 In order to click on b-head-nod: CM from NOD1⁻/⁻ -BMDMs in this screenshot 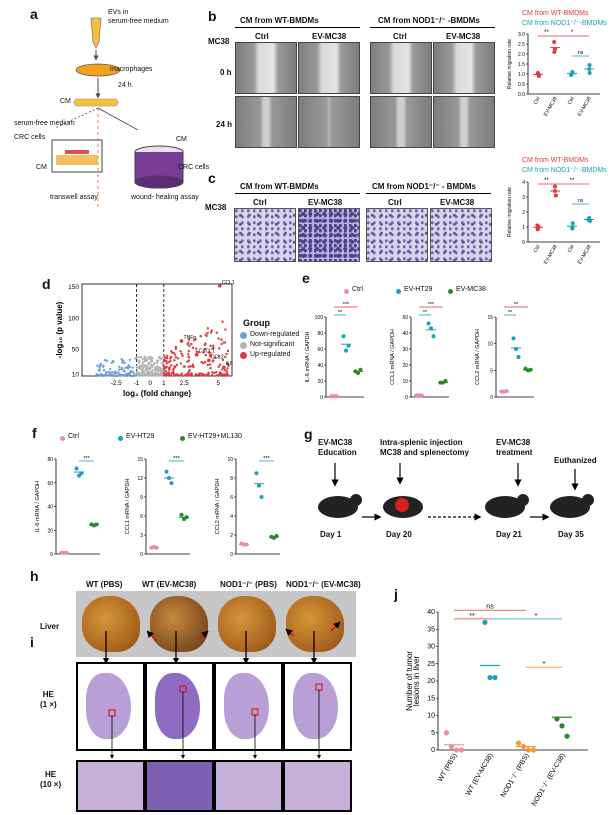, I will do `click(429, 20)`.